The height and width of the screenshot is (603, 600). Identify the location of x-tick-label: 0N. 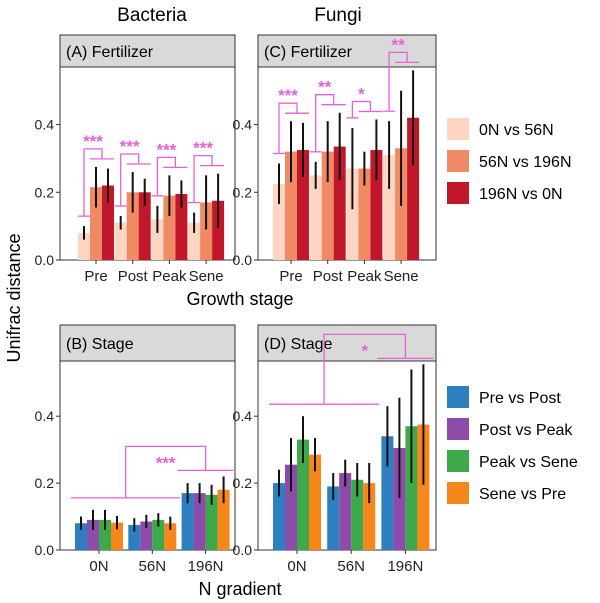
(98, 566).